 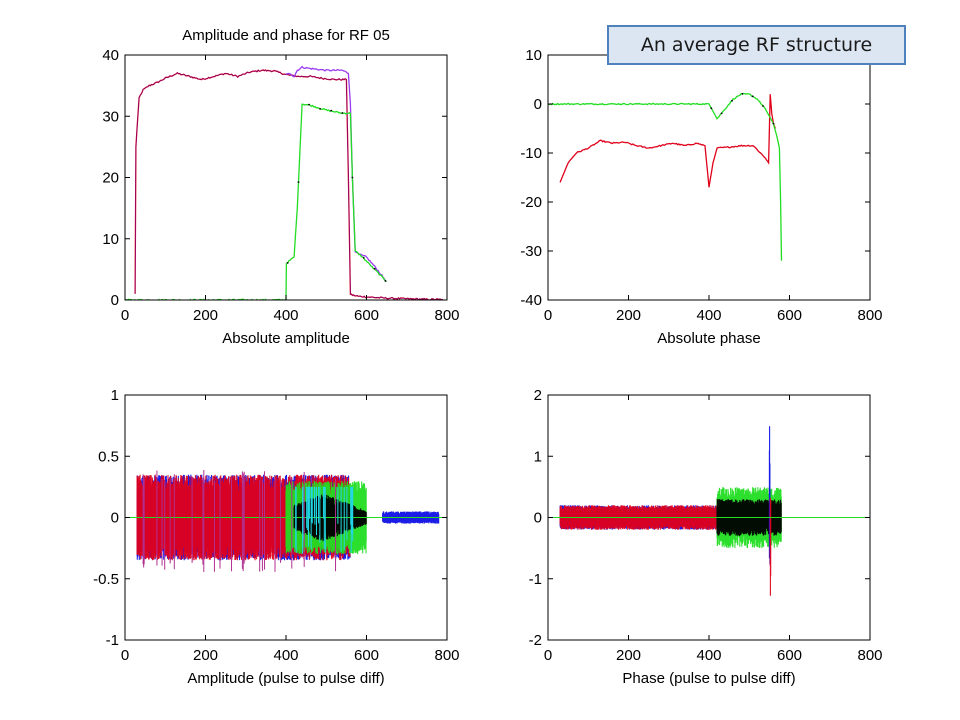 What do you see at coordinates (535, 640) in the screenshot?
I see `y-tick-label: -2` at bounding box center [535, 640].